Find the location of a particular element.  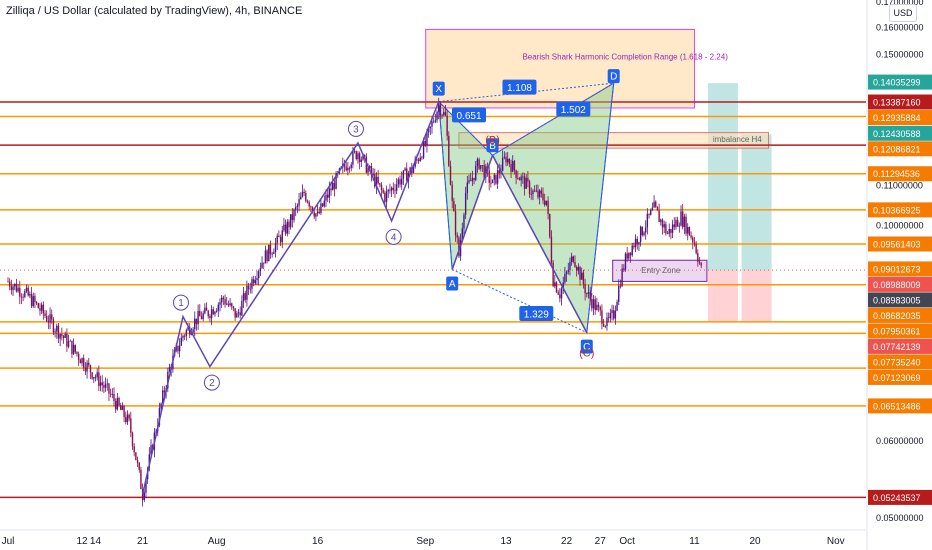

x-tick-7: 13 is located at coordinates (506, 541).